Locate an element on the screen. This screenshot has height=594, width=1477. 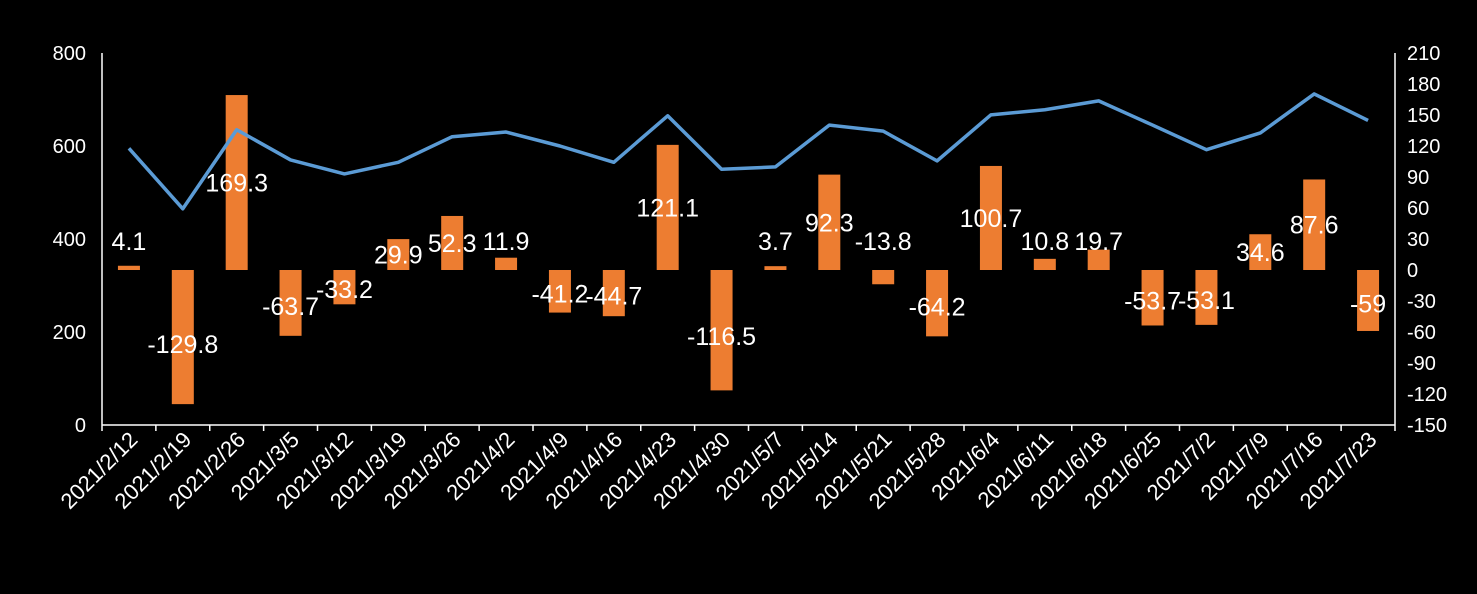
bar-data-label: 10.8 is located at coordinates (1044, 242).